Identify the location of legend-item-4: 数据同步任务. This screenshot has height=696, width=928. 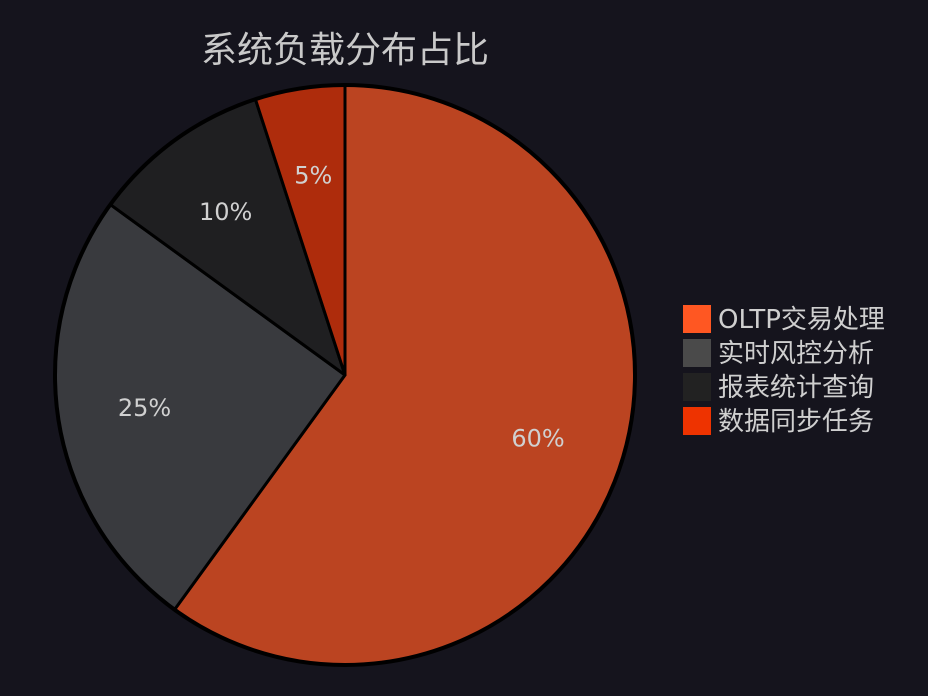
(778, 422).